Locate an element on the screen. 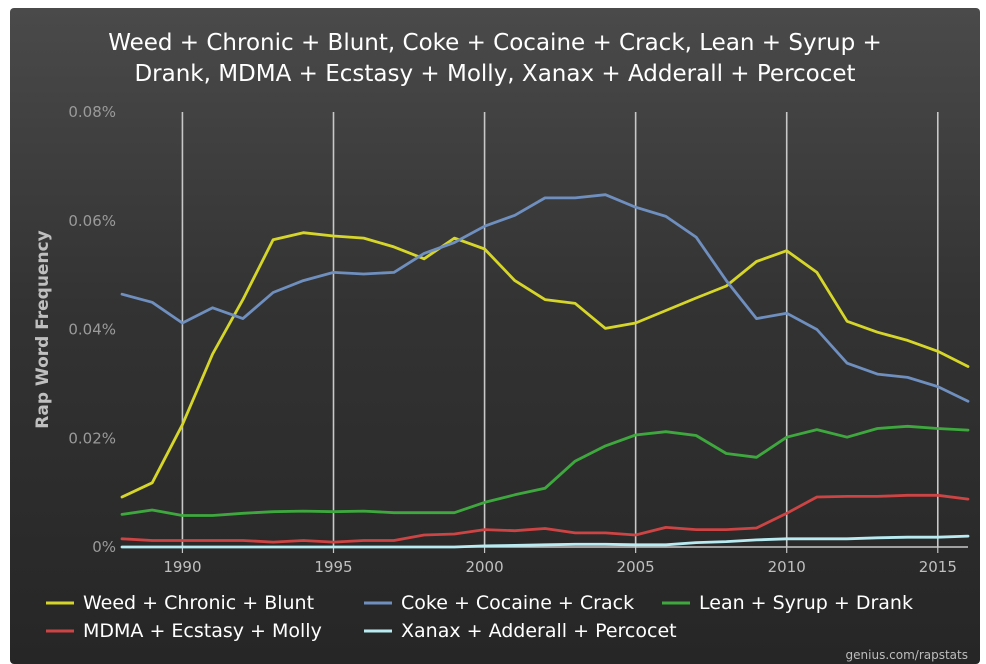 The height and width of the screenshot is (664, 986). y-tick-label: 0.08% is located at coordinates (92, 112).